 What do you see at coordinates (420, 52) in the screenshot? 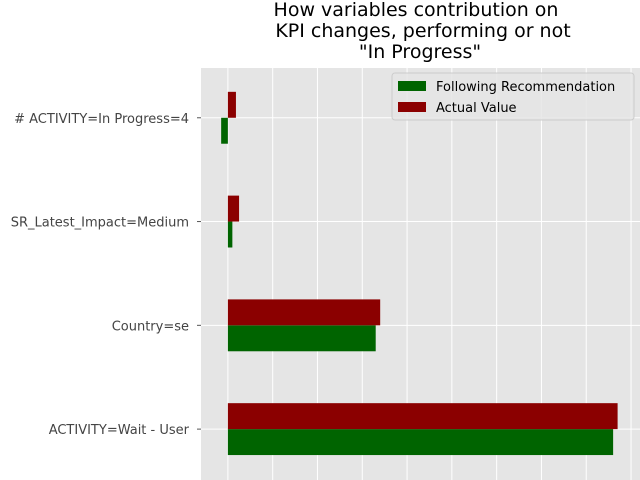
I see `chart-title-line-3: "In Progress"` at bounding box center [420, 52].